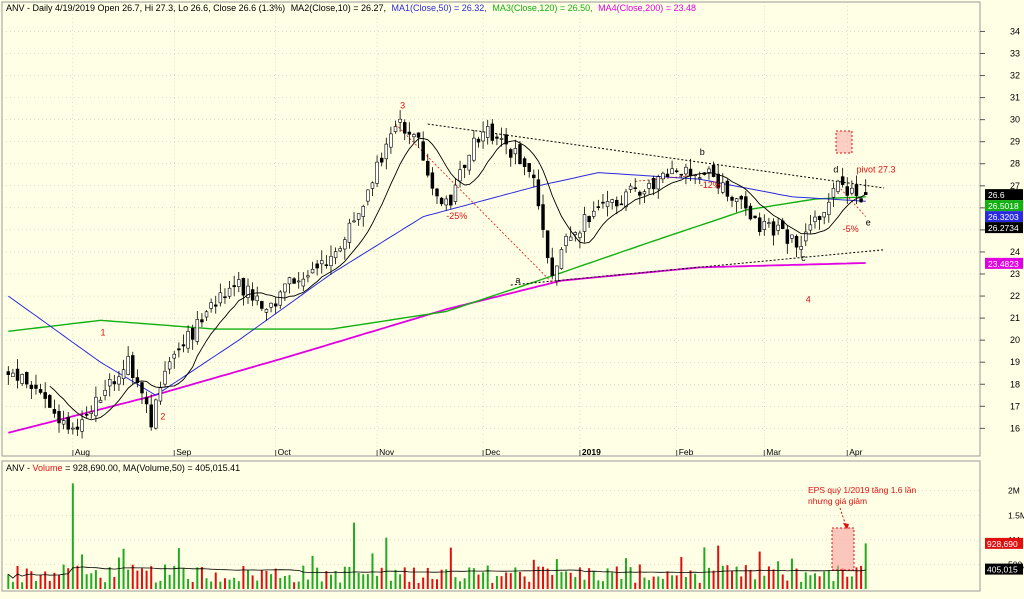 The height and width of the screenshot is (599, 1024). I want to click on date-tick-label: Sep, so click(183, 452).